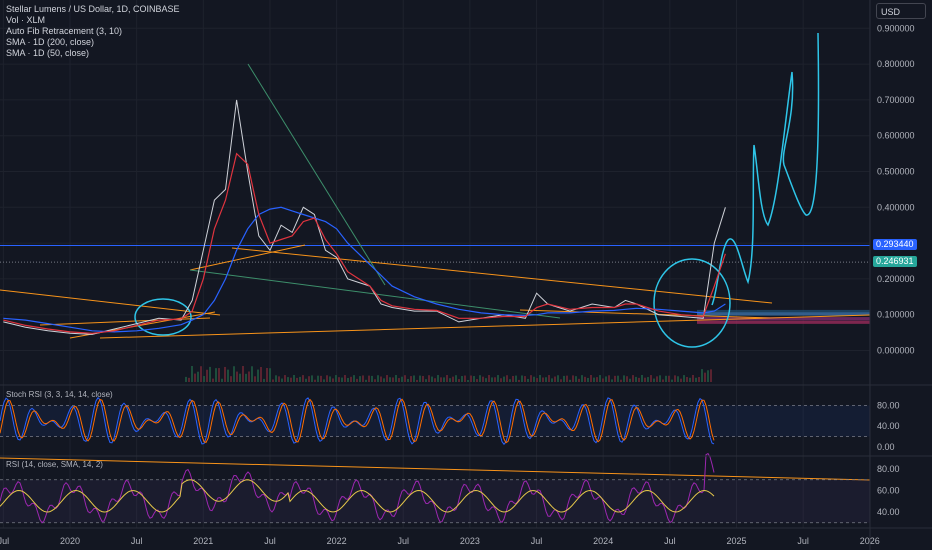 The height and width of the screenshot is (550, 932). What do you see at coordinates (895, 262) in the screenshot?
I see `current-price-label: 0.246931` at bounding box center [895, 262].